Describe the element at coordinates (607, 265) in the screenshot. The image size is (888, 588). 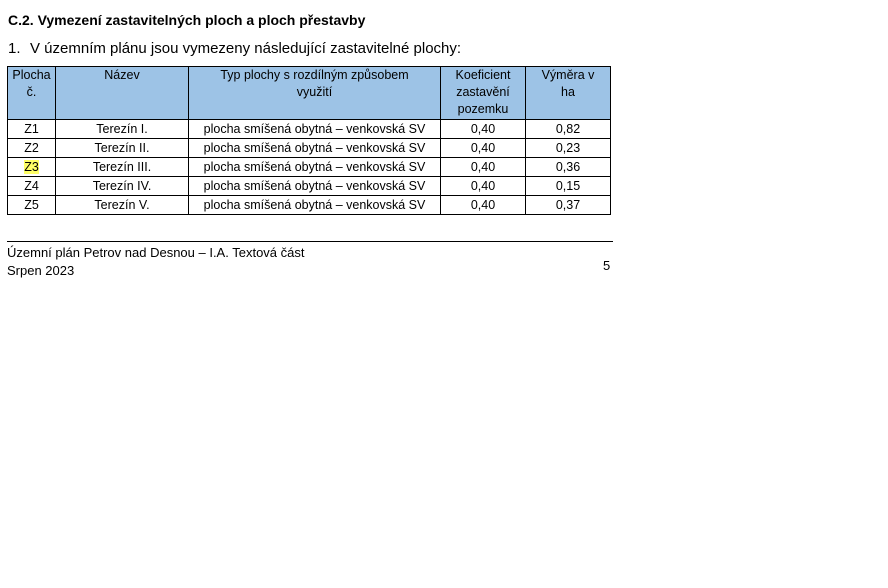
I see `page-number: 5` at that location.